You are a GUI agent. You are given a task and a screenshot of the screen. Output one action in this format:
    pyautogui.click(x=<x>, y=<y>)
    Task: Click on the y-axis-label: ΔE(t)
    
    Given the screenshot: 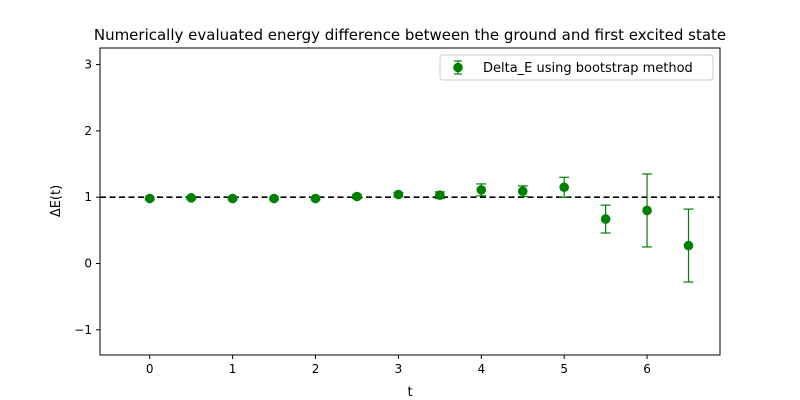 What is the action you would take?
    pyautogui.click(x=56, y=201)
    